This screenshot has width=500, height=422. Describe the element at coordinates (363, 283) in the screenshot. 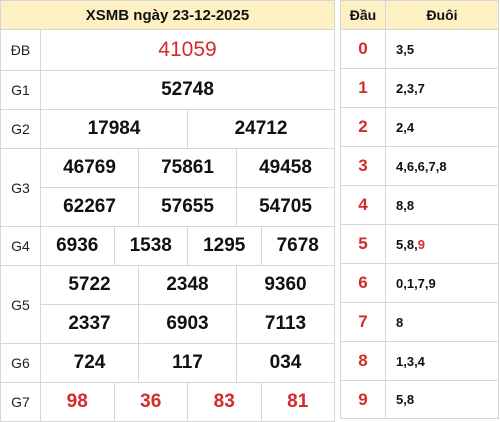

I see `loto-head: 6` at that location.